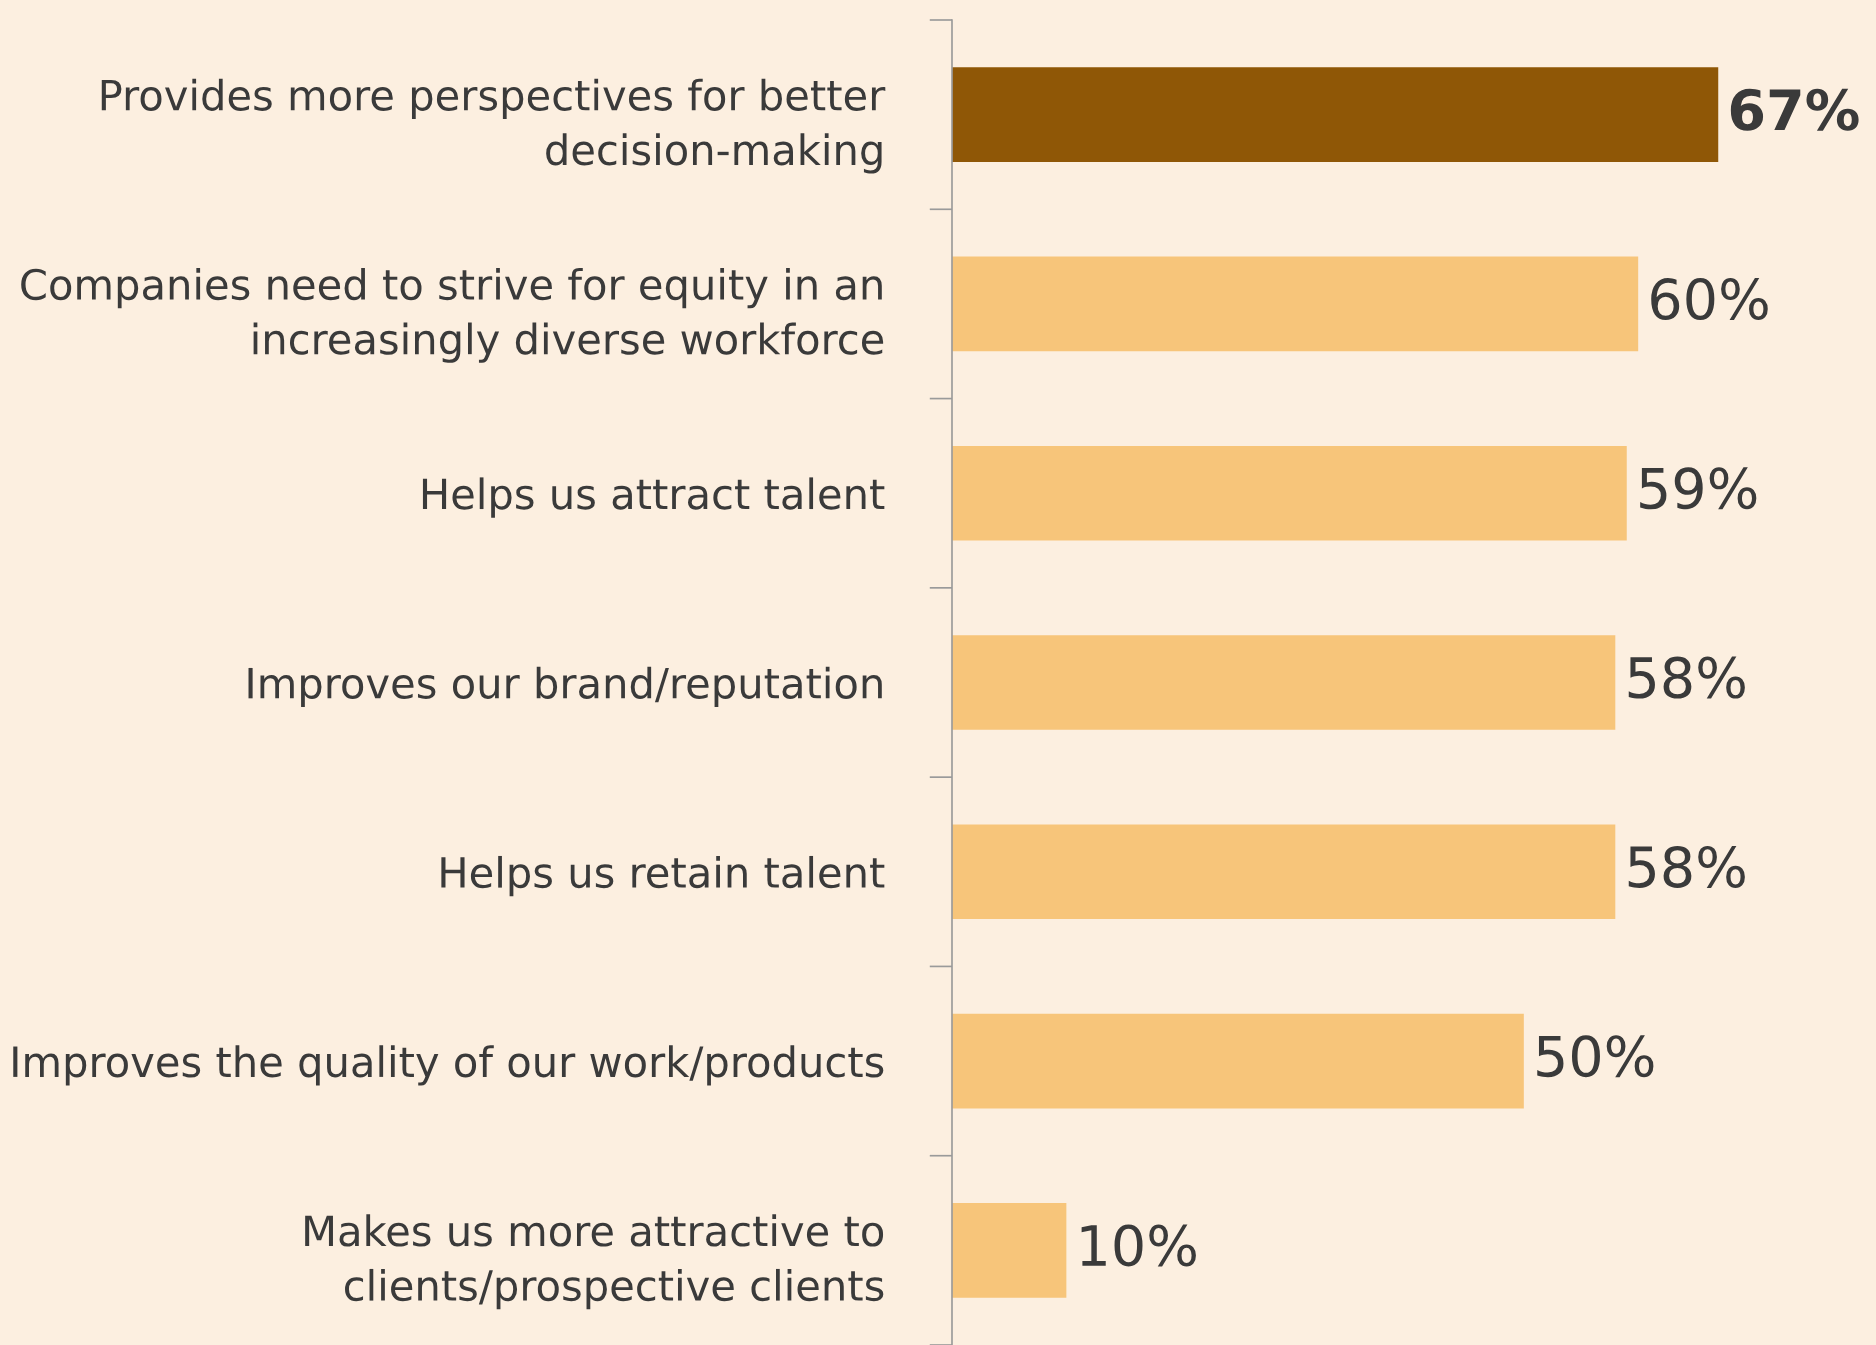 The height and width of the screenshot is (1345, 1876). Describe the element at coordinates (663, 876) in the screenshot. I see `y-tick-label: Helps us retain talent` at that location.